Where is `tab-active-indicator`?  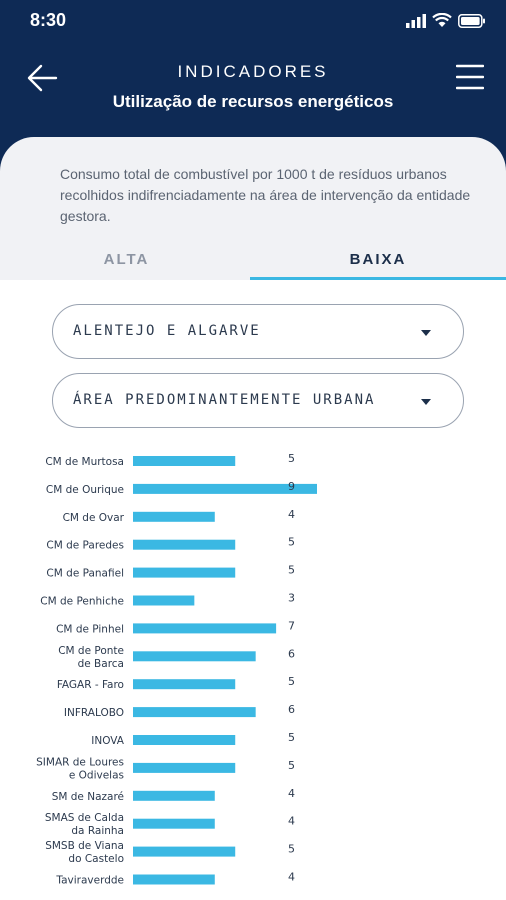
tab-active-indicator is located at coordinates (378, 278).